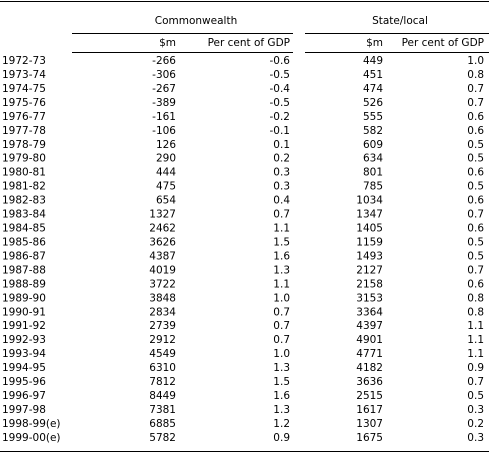 The width and height of the screenshot is (489, 453). What do you see at coordinates (24, 242) in the screenshot?
I see `row-label: 1985-86` at bounding box center [24, 242].